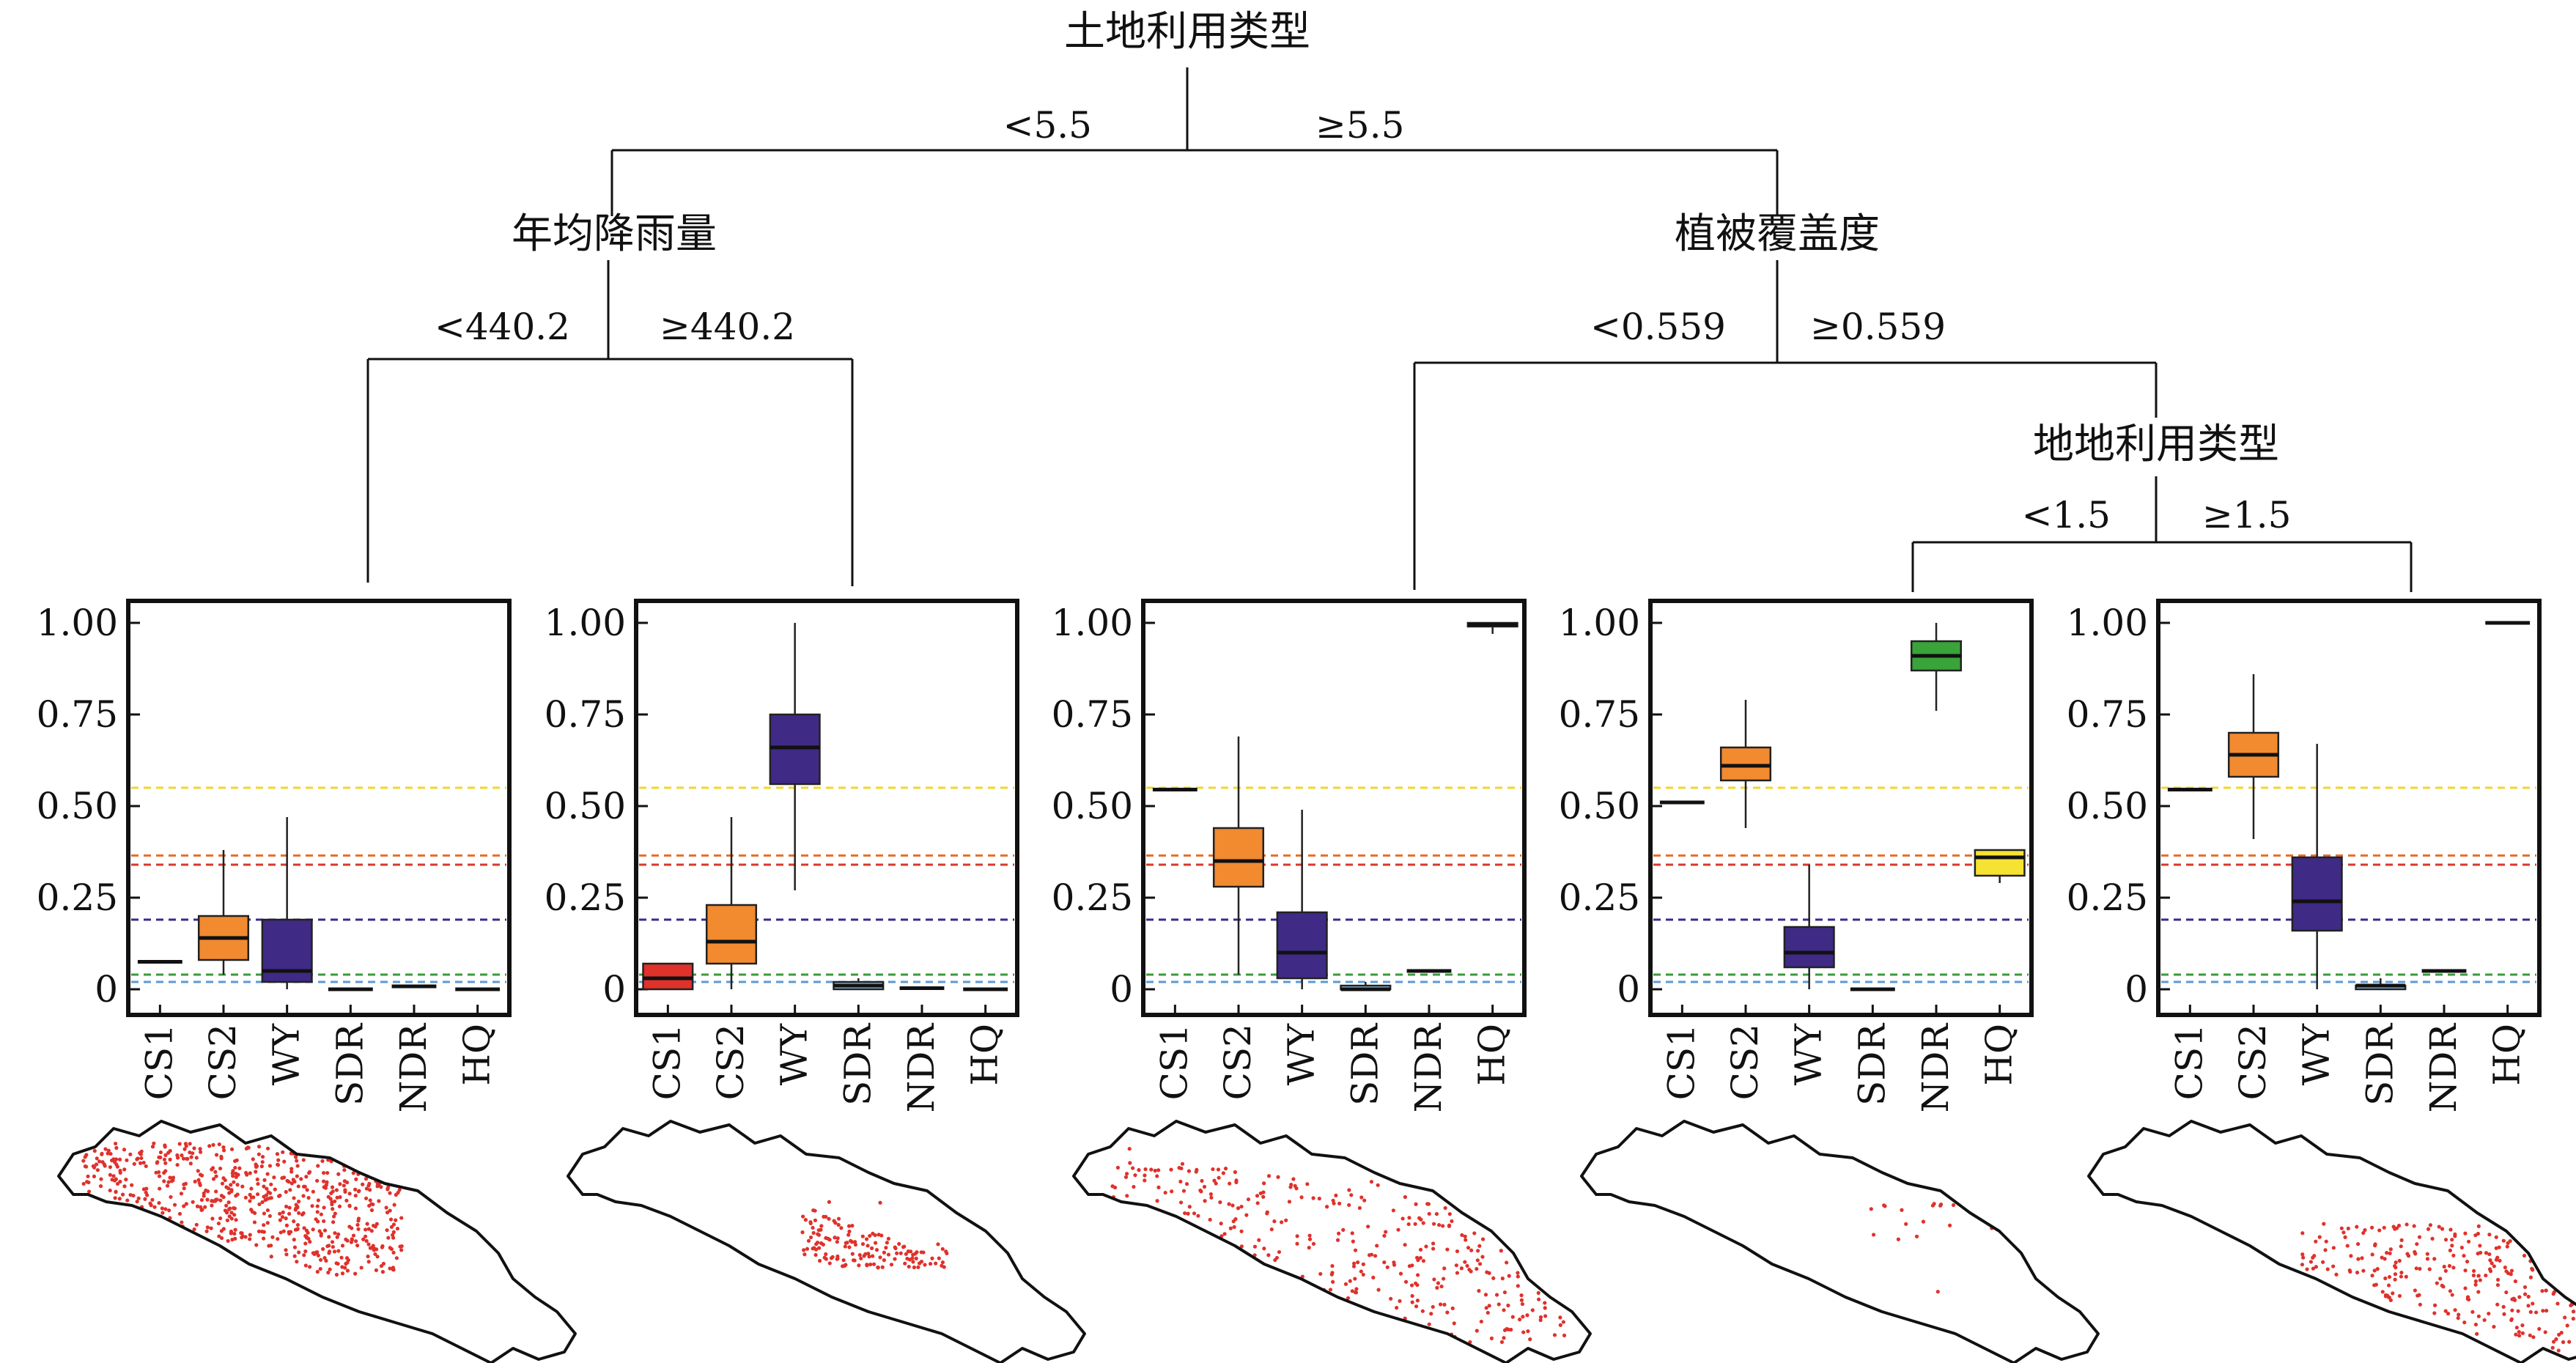 The height and width of the screenshot is (1363, 2576). What do you see at coordinates (2246, 515) in the screenshot?
I see `deep-node-right-split-label: ≥1.5` at bounding box center [2246, 515].